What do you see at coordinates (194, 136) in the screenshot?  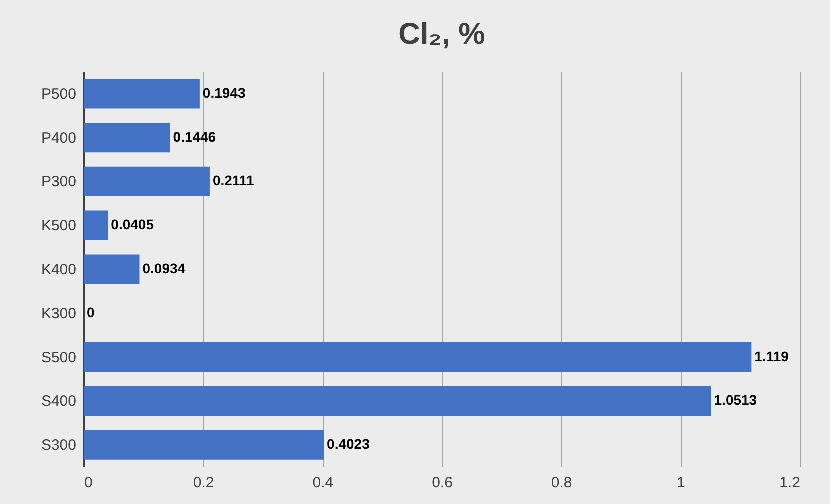 I see `data-label: 0.1446` at bounding box center [194, 136].